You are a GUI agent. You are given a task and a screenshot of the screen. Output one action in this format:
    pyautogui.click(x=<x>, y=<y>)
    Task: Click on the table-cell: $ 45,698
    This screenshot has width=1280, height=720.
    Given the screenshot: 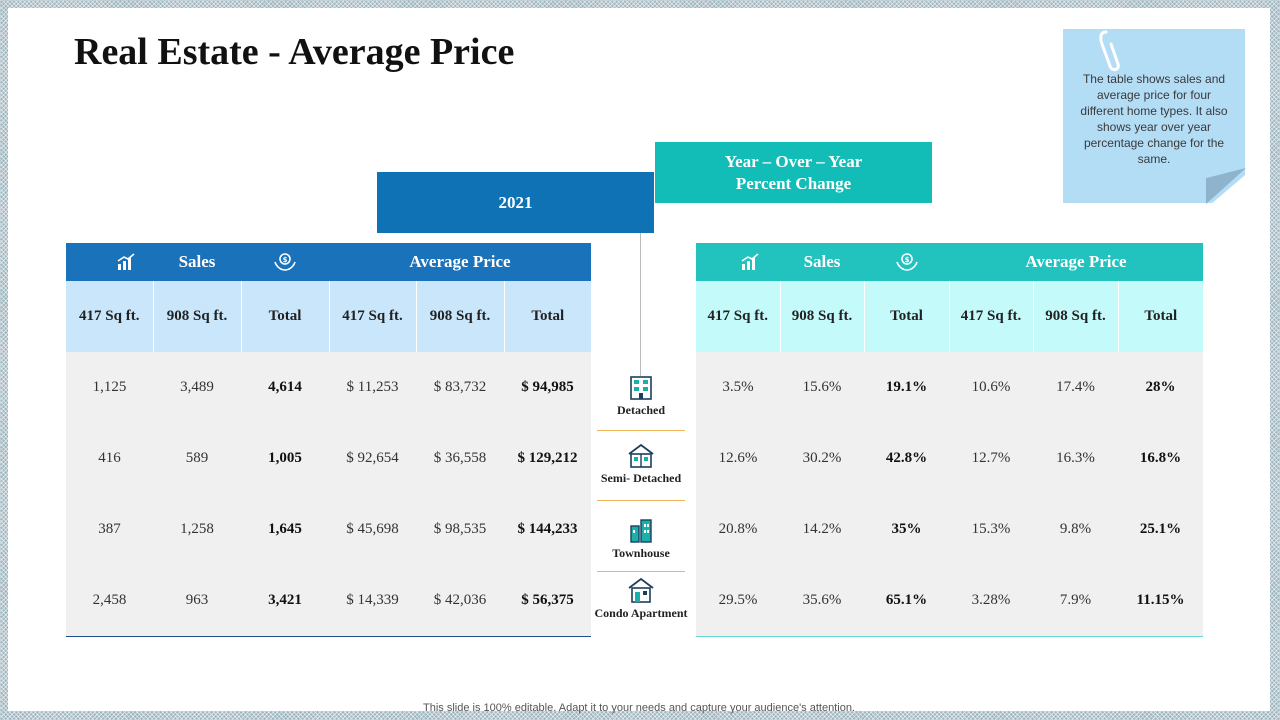 What is the action you would take?
    pyautogui.click(x=372, y=529)
    